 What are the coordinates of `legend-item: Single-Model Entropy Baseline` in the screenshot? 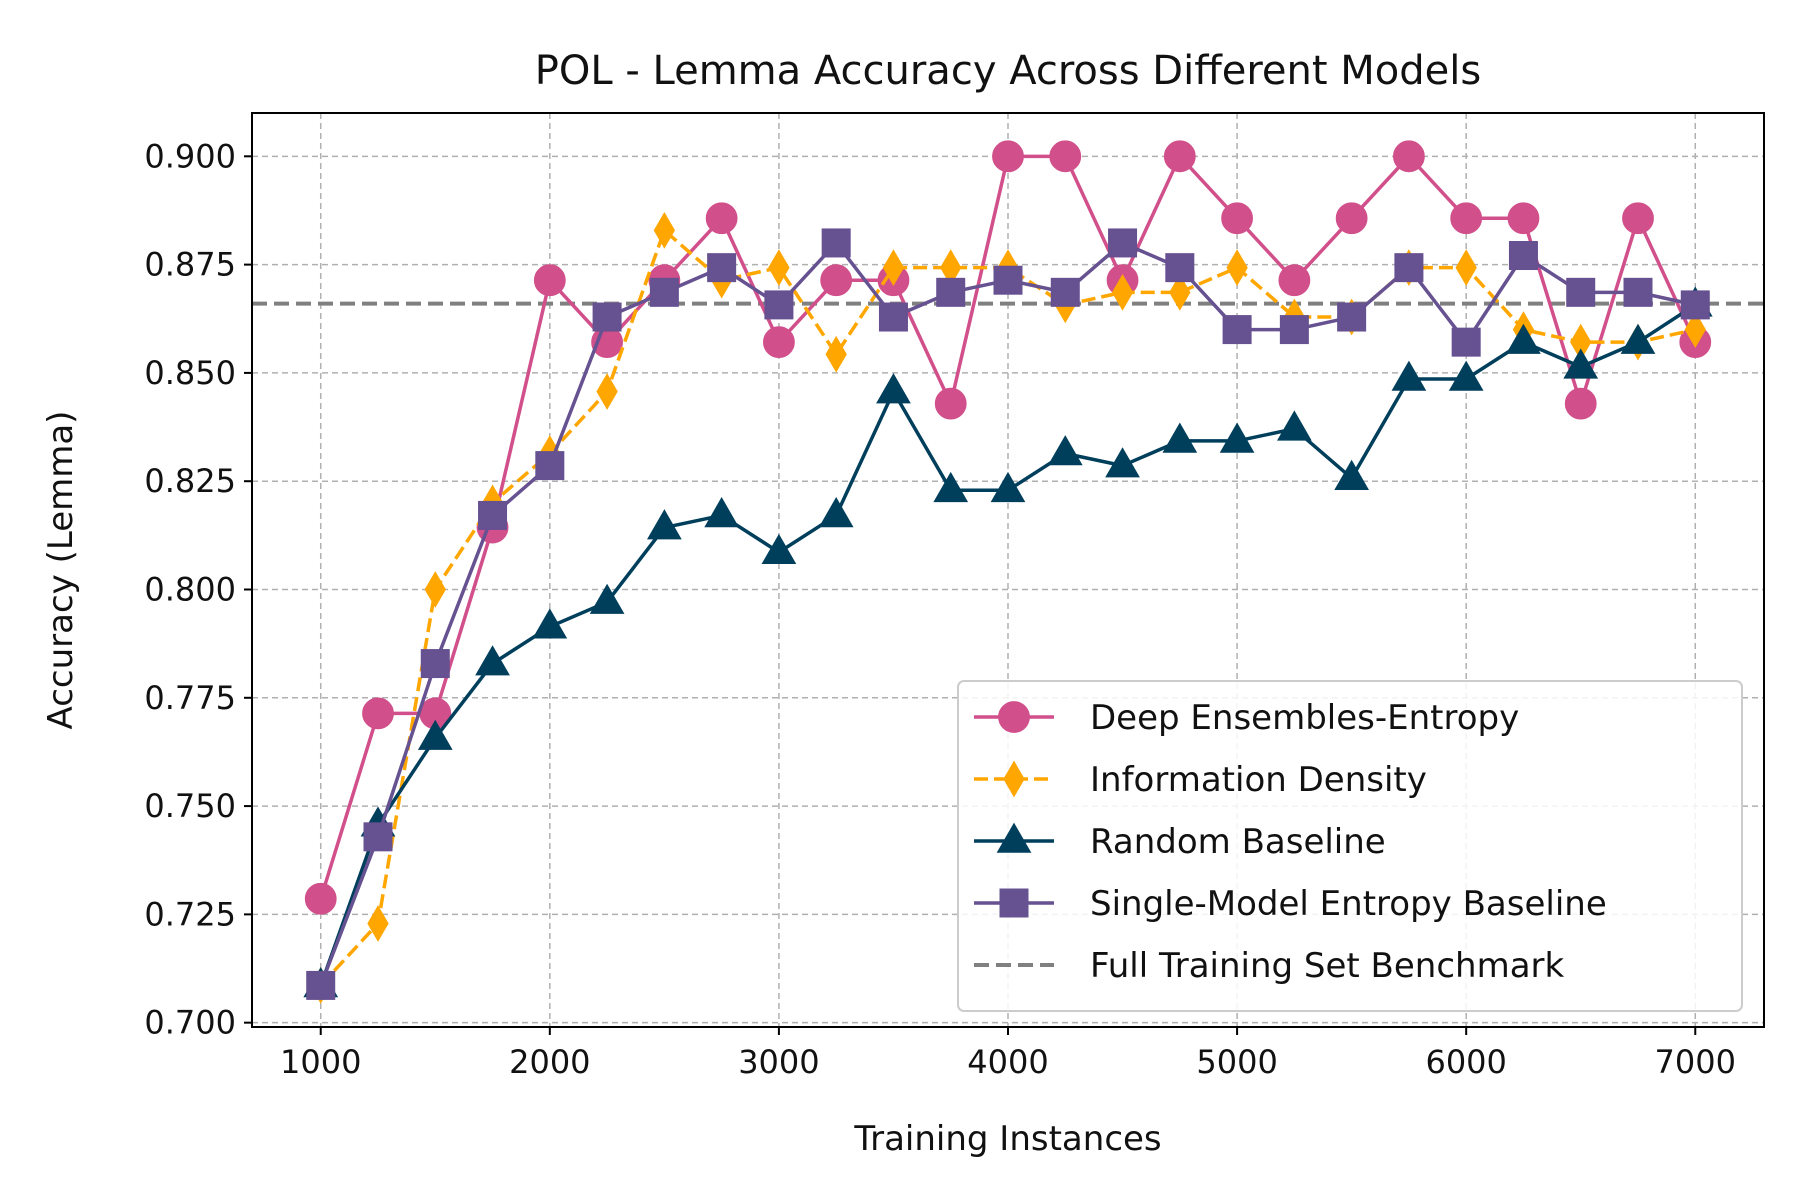 It's located at (1290, 904).